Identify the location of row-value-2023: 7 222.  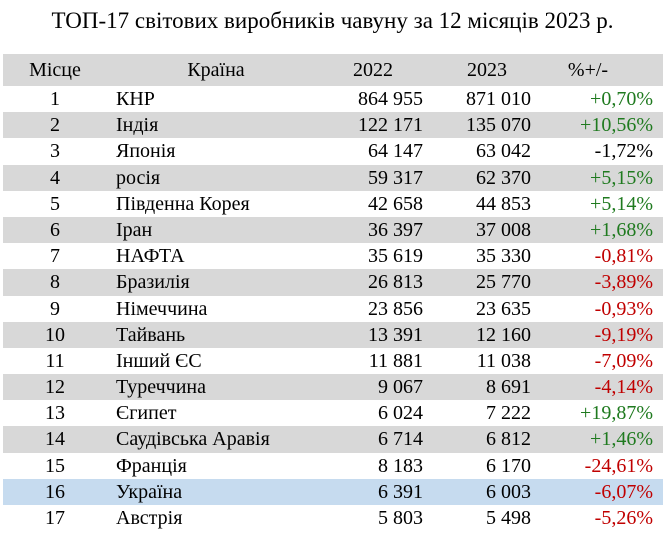
(508, 413).